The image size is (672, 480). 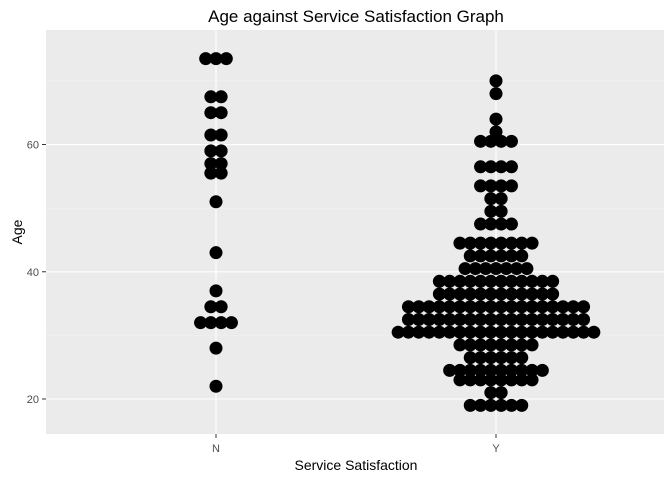 I want to click on y-tick-label: 60, so click(x=33, y=146).